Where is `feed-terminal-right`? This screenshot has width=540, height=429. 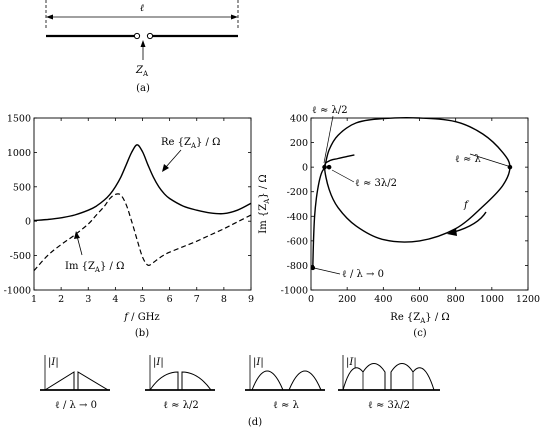 feed-terminal-right is located at coordinates (150, 36).